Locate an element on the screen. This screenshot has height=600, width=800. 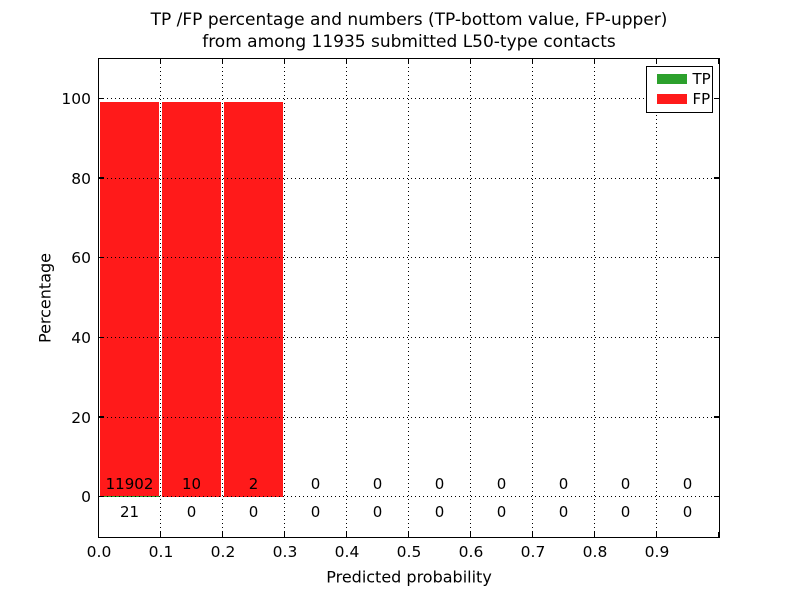
legend-label: TP is located at coordinates (701, 78).